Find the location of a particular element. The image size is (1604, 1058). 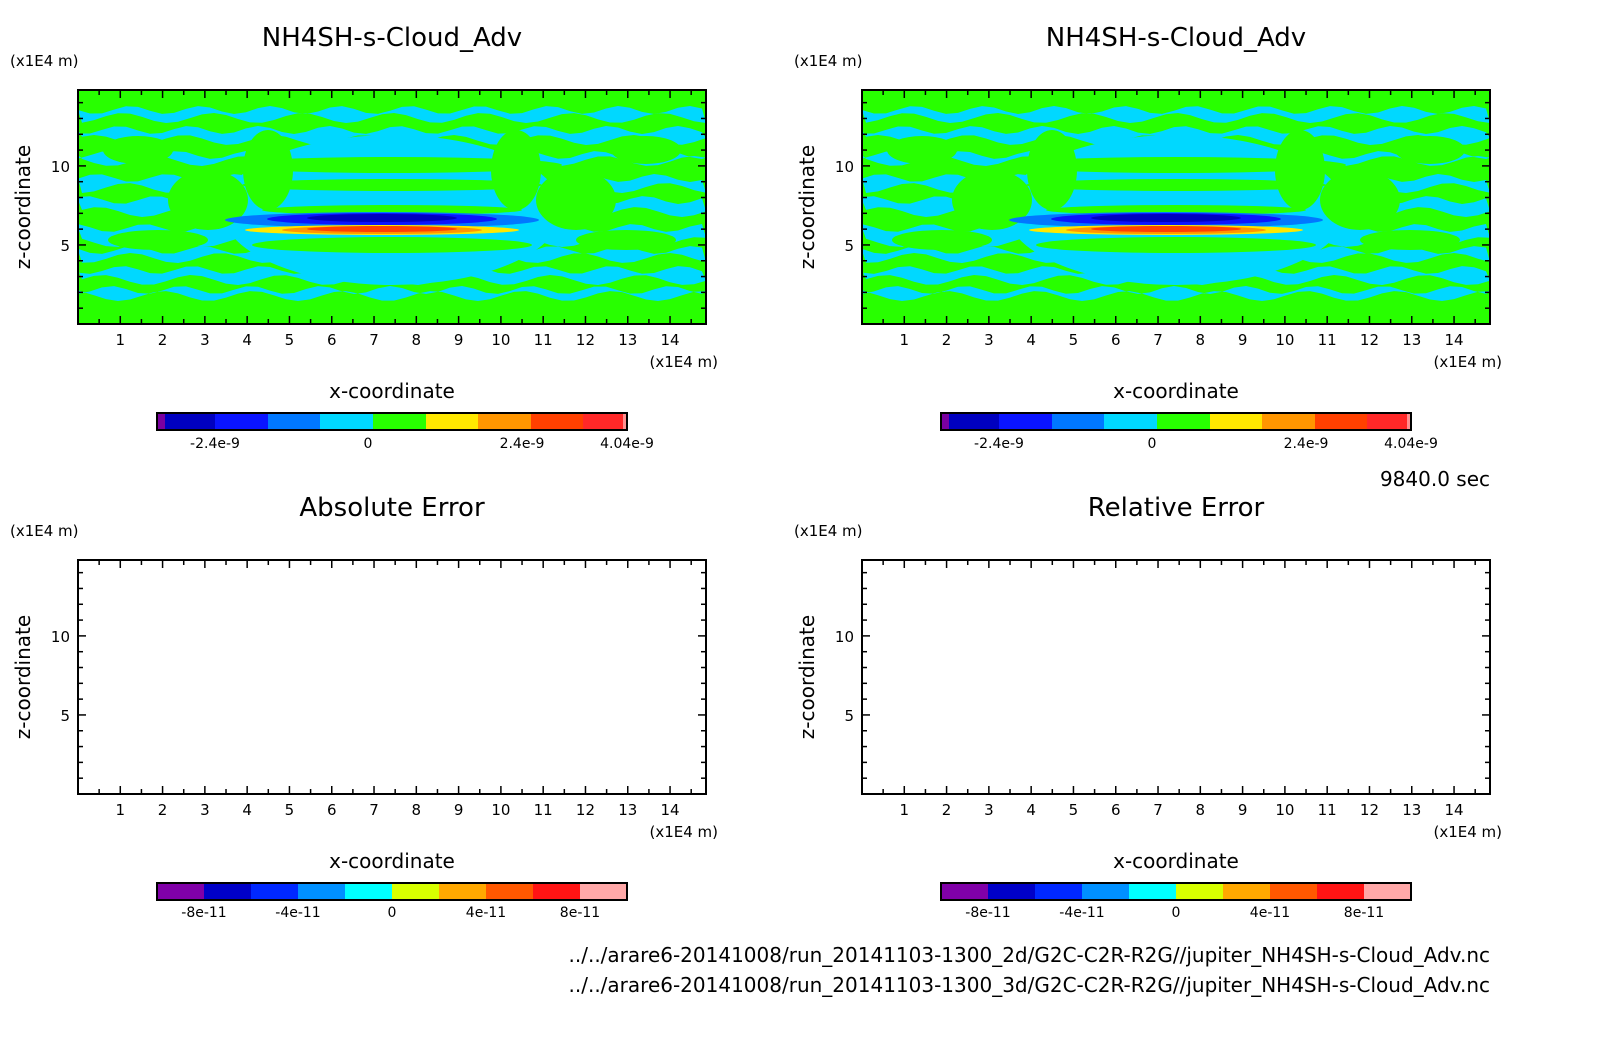

x-tick-label: 10 is located at coordinates (1284, 340).